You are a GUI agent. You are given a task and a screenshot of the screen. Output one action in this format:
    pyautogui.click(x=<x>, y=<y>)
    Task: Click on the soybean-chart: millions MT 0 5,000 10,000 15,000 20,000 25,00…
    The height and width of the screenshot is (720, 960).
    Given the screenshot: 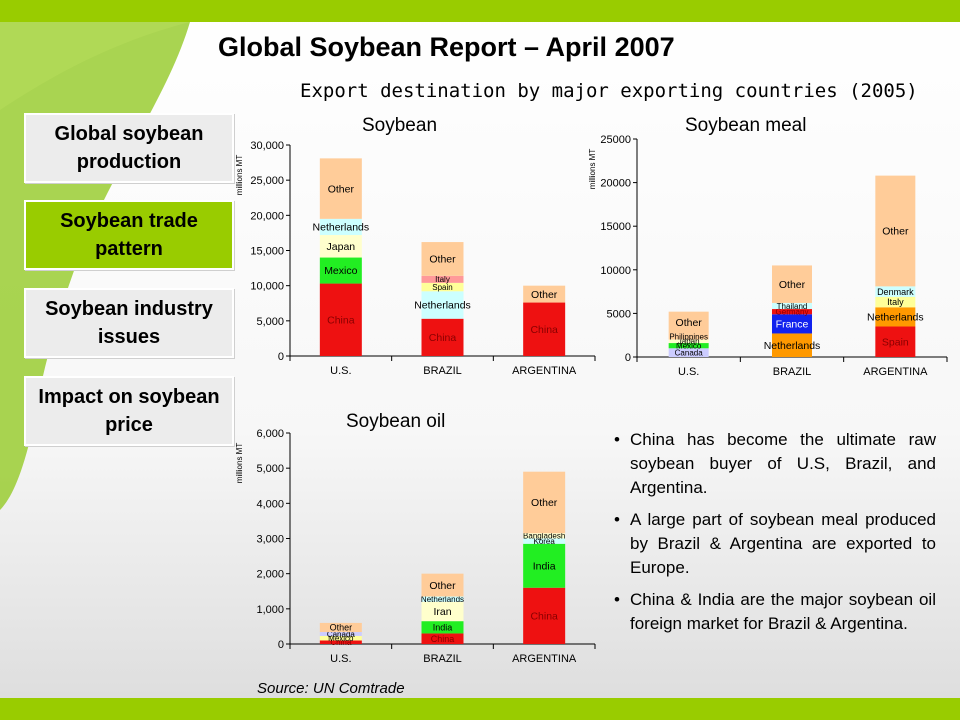 What is the action you would take?
    pyautogui.click(x=415, y=258)
    